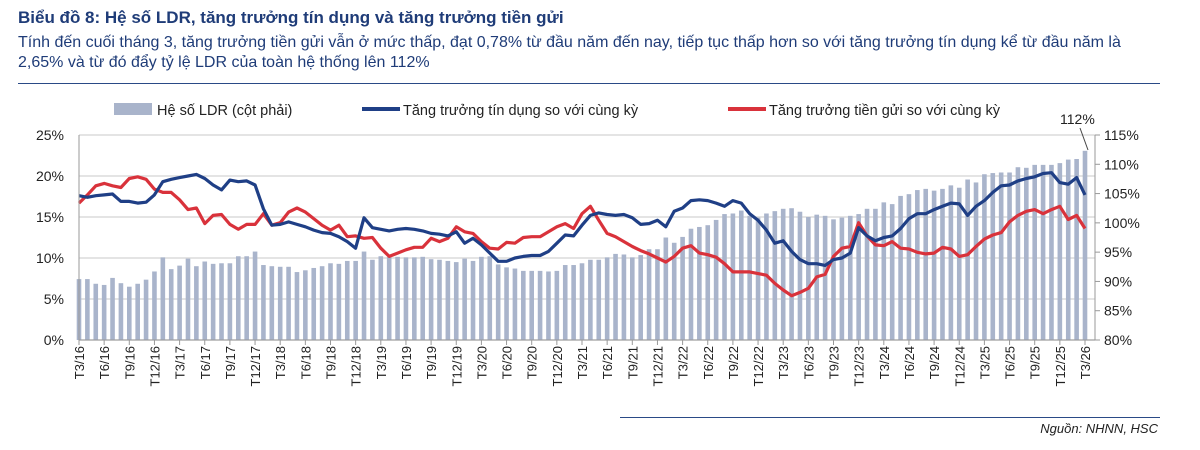 The height and width of the screenshot is (450, 1200). Describe the element at coordinates (1060, 366) in the screenshot. I see `x-tick-label: T12/25` at that location.